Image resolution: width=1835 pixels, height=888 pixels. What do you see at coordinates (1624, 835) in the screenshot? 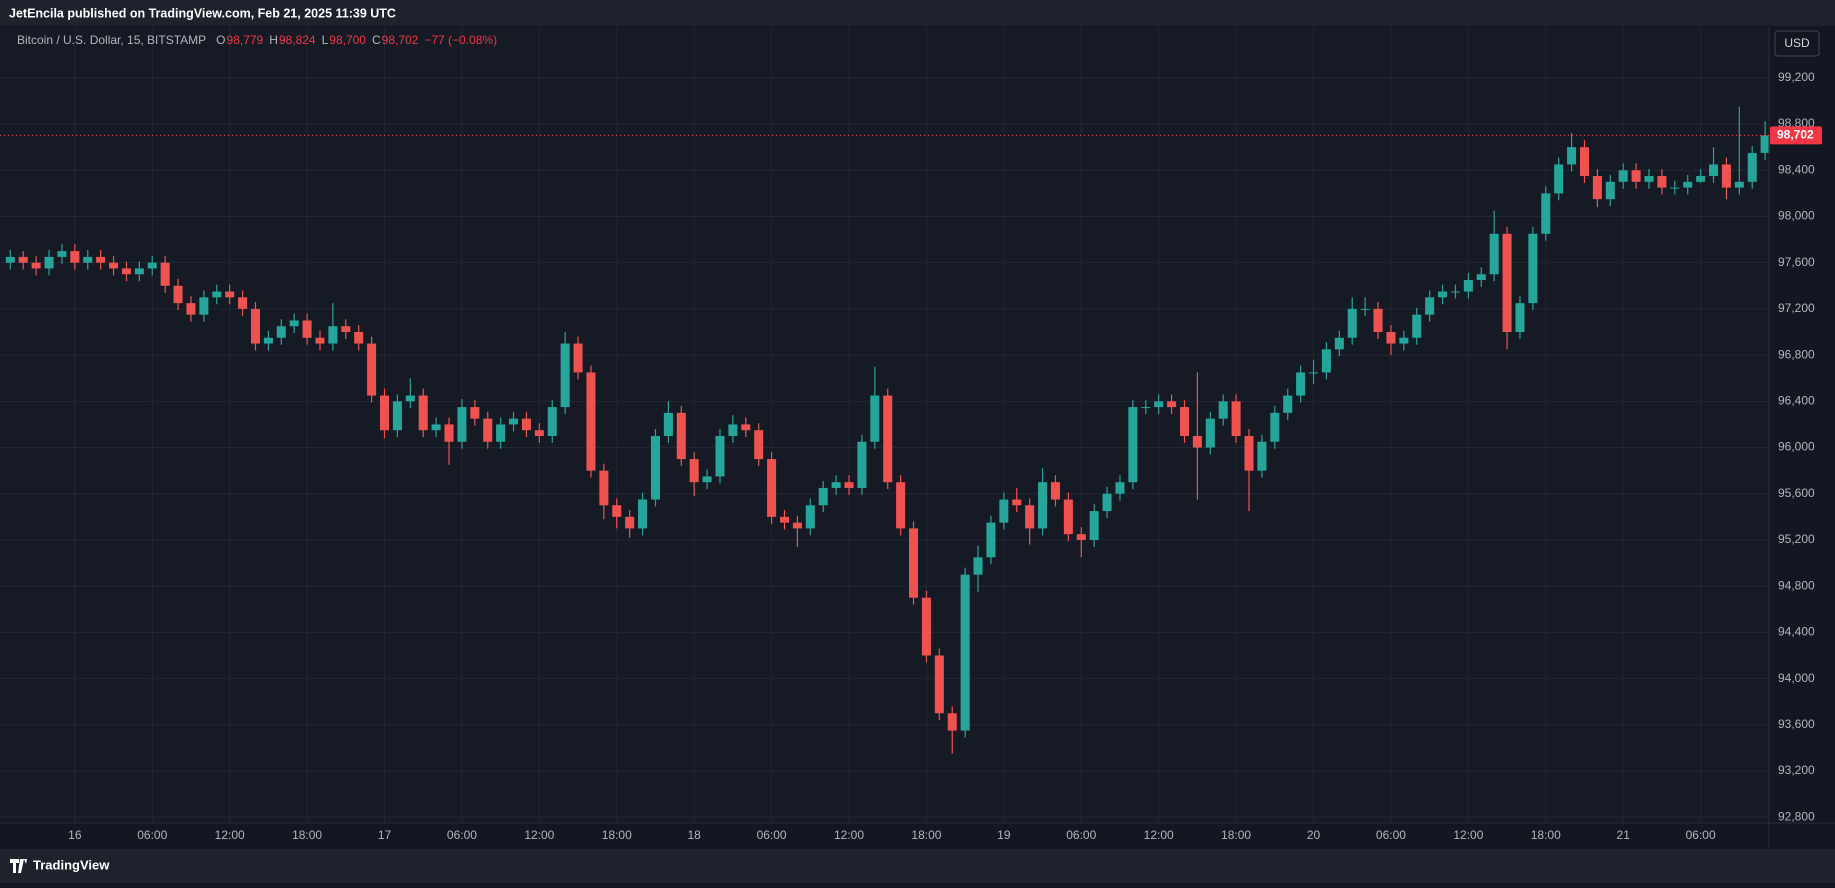
I see `x-tick-label: 21` at bounding box center [1624, 835].